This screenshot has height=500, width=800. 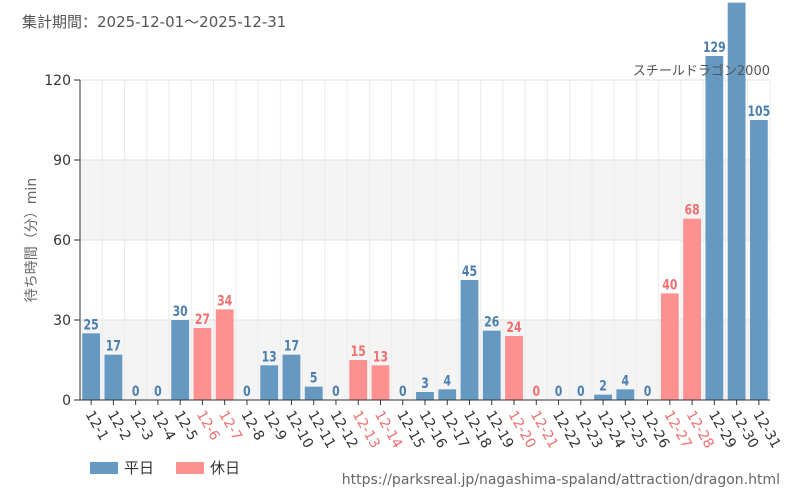 I want to click on data-label-12-26: 0, so click(x=648, y=391).